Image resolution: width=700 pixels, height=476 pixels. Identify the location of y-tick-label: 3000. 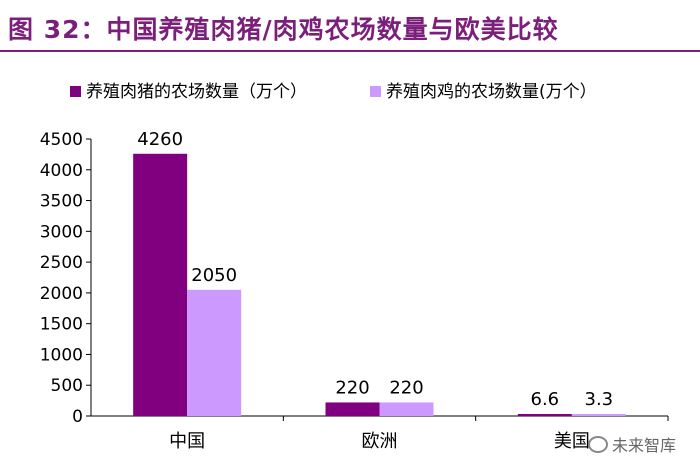
(61, 232).